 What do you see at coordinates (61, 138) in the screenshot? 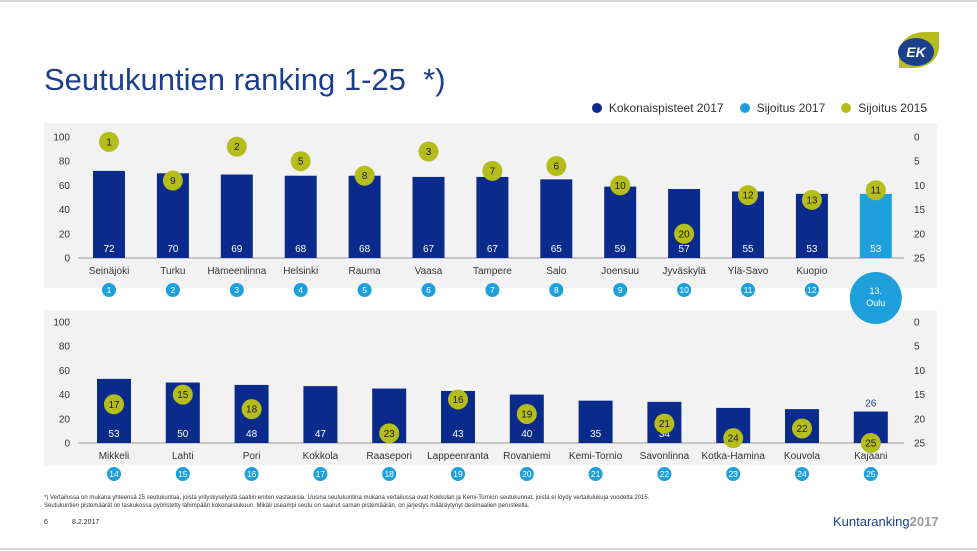
I see `y-axis-tick-label: 100` at bounding box center [61, 138].